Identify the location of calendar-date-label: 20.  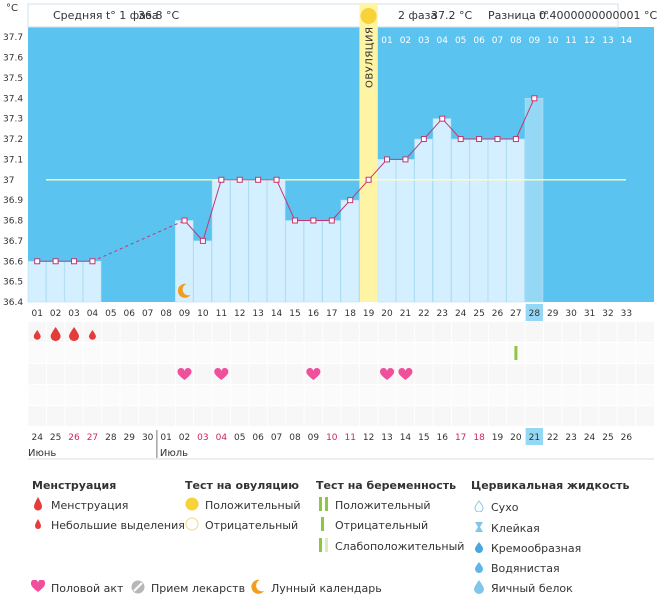
(516, 438).